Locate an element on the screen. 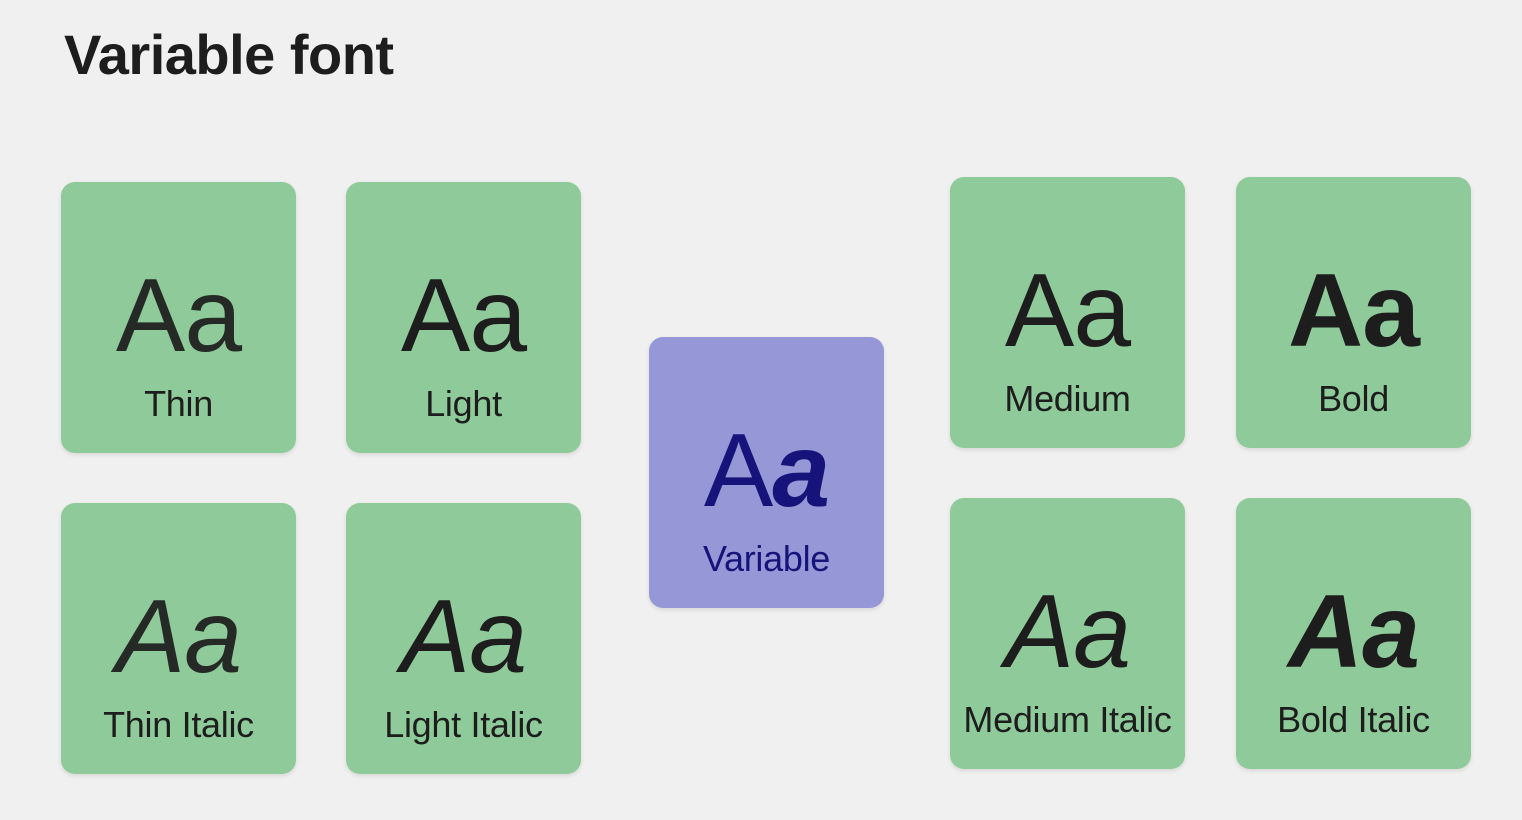 The height and width of the screenshot is (820, 1522). font-sample-variable: Aa is located at coordinates (766, 471).